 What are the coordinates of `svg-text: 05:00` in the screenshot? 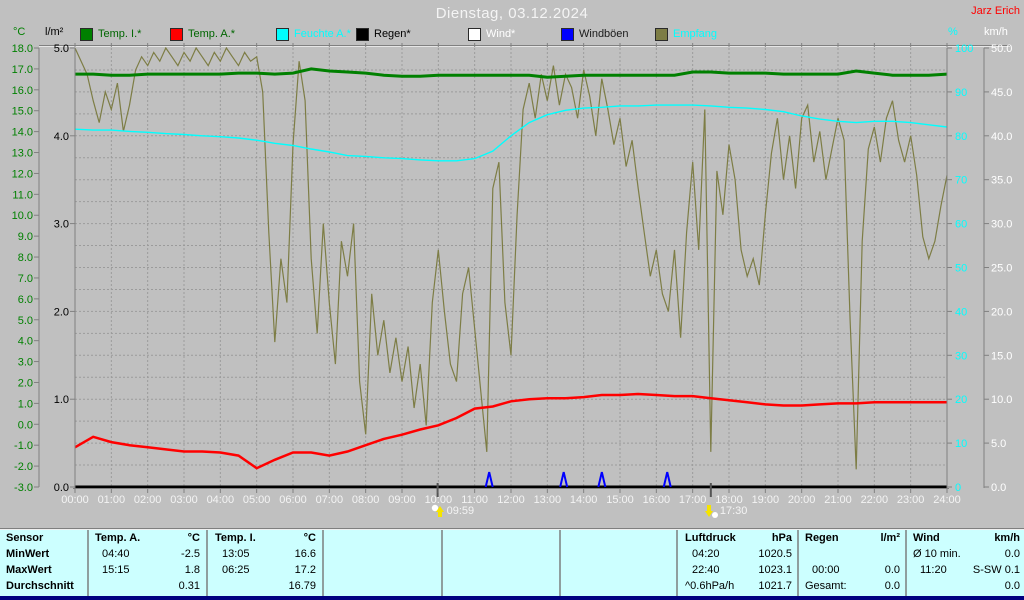 It's located at (257, 500).